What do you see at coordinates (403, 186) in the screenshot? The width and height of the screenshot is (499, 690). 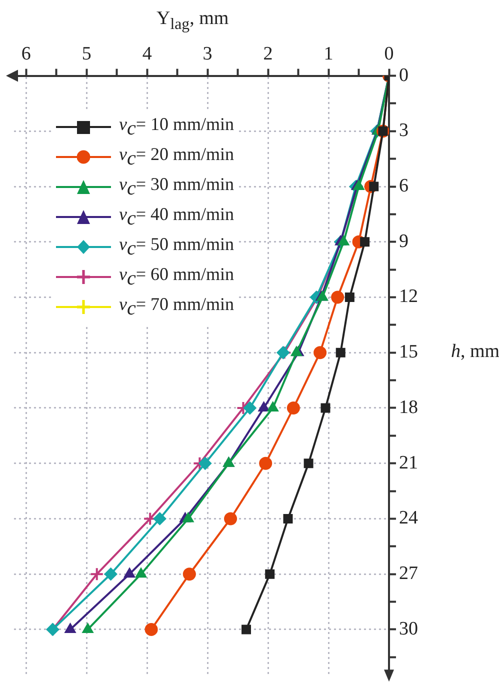 I see `y-tick-label: 6` at bounding box center [403, 186].